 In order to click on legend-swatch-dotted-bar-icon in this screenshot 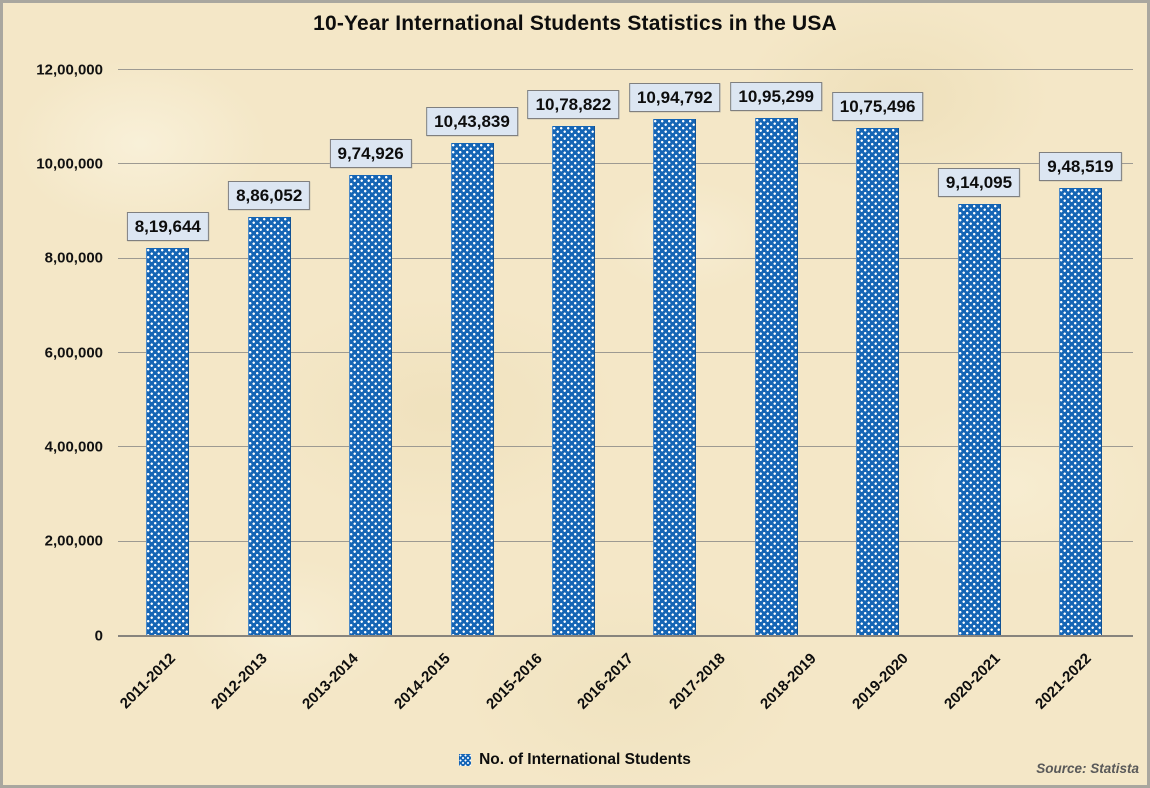, I will do `click(465, 760)`.